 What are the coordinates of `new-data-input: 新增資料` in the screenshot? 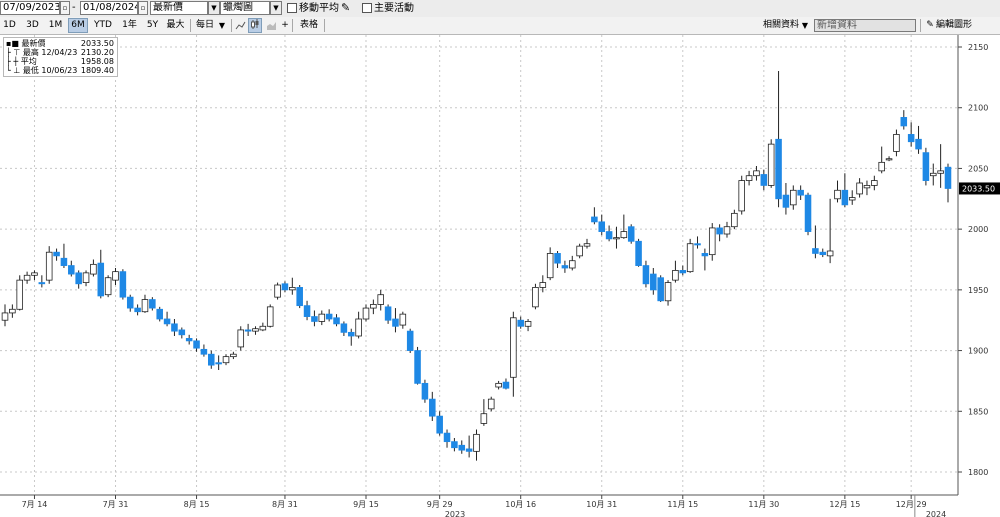 It's located at (865, 25).